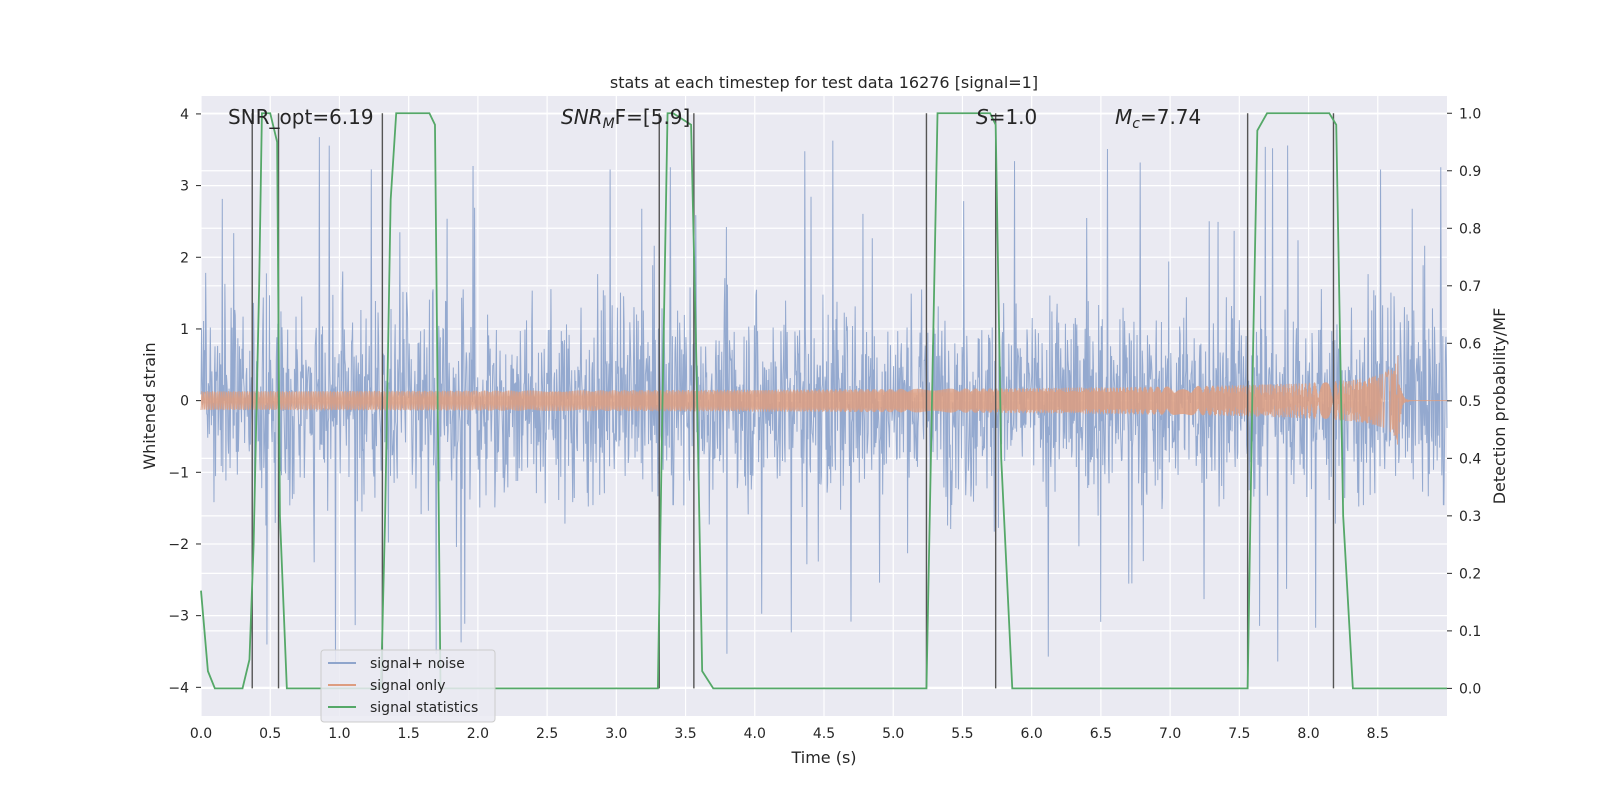  I want to click on x-tick-label-0: 0.0, so click(201, 734).